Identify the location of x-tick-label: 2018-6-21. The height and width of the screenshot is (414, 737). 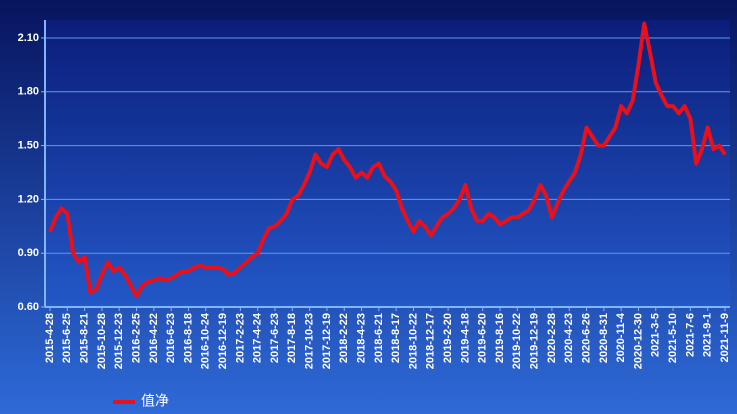
(379, 338).